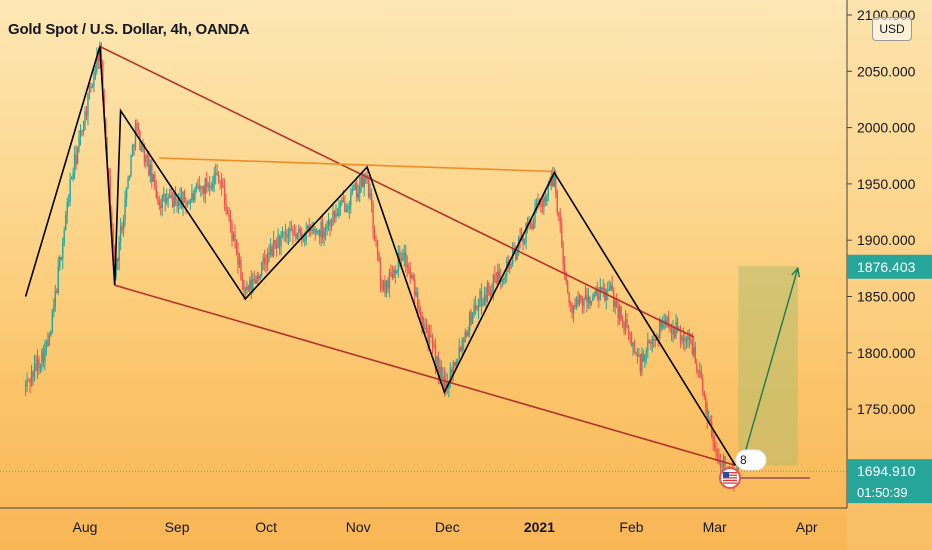 The width and height of the screenshot is (932, 550). What do you see at coordinates (796, 272) in the screenshot?
I see `projection-arrowhead` at bounding box center [796, 272].